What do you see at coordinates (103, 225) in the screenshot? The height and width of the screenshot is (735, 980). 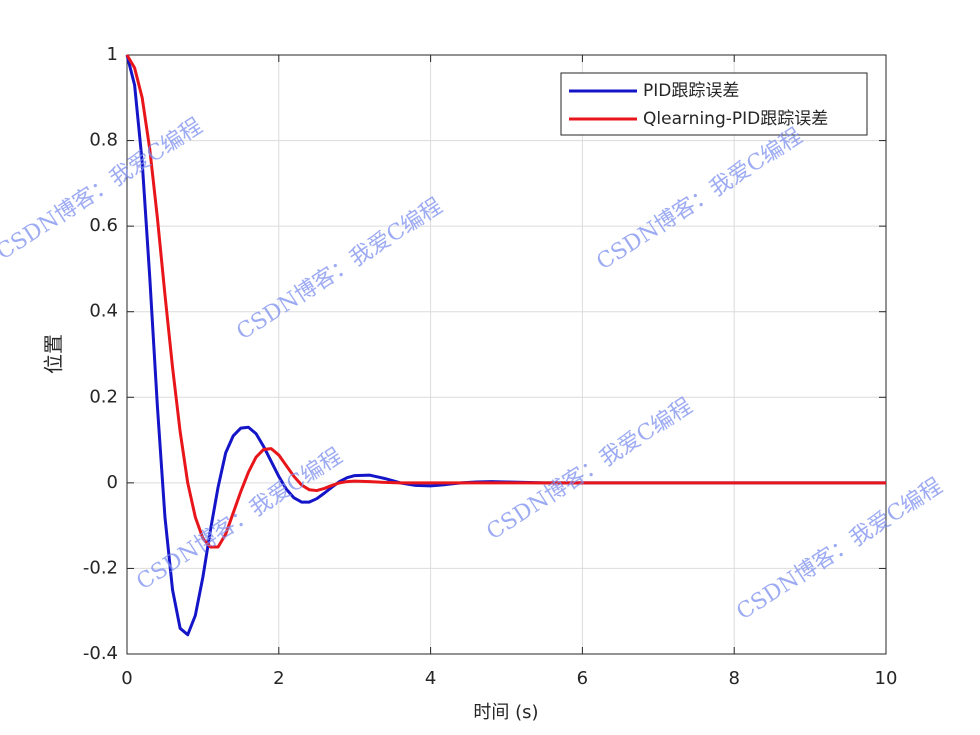 I see `y-tick-label: 0.6` at bounding box center [103, 225].